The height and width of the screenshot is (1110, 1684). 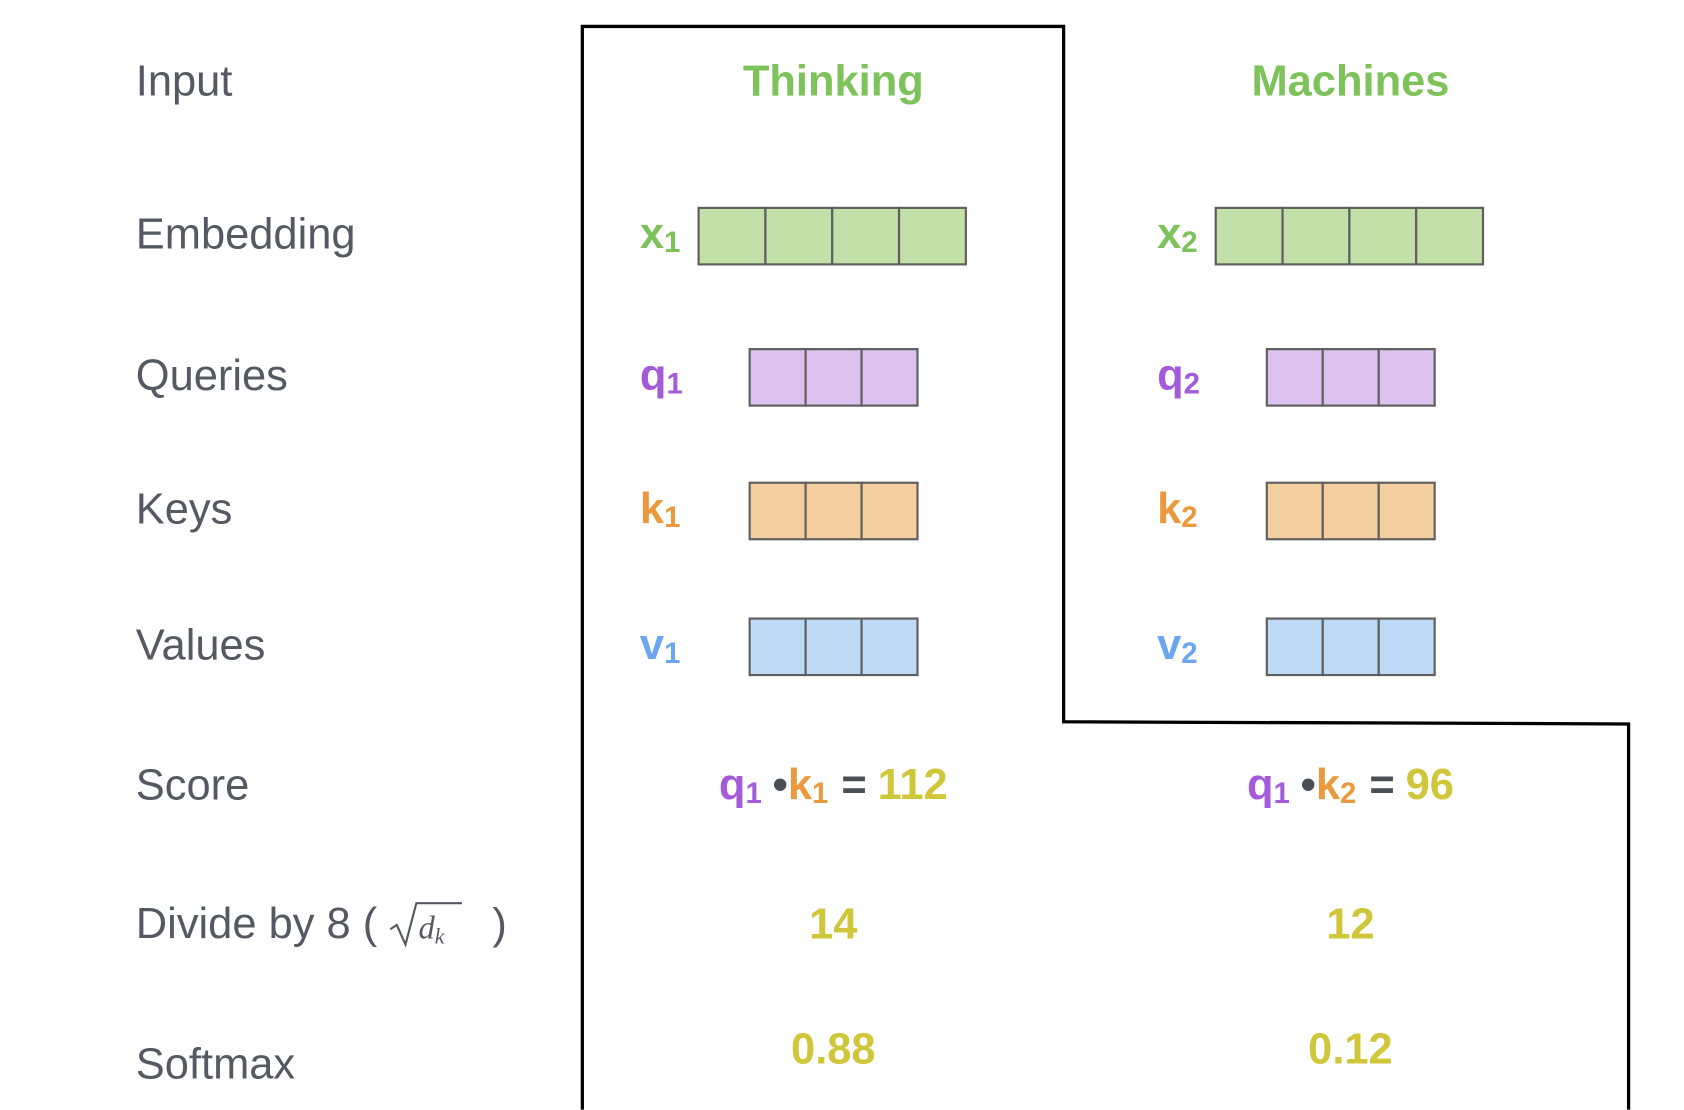 What do you see at coordinates (440, 936) in the screenshot?
I see `radicand-subscript: k` at bounding box center [440, 936].